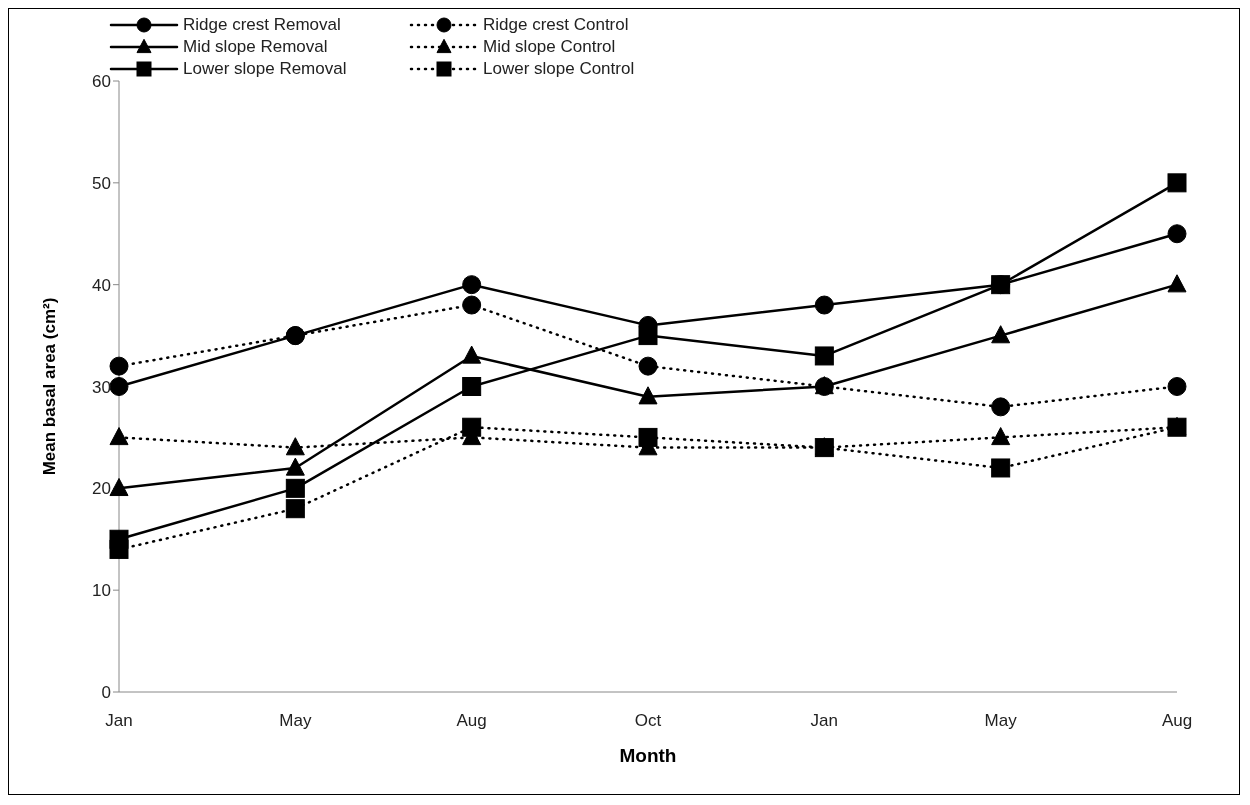 The width and height of the screenshot is (1250, 805). I want to click on legend-label: Mid slope Removal, so click(255, 47).